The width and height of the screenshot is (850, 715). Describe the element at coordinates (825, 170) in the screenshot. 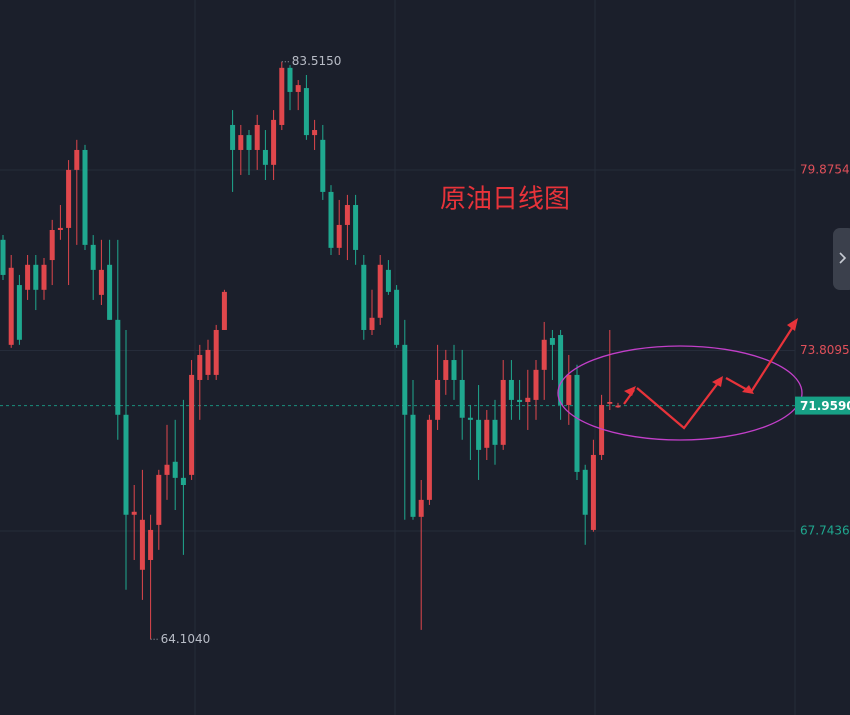

I see `y-tick-label: 79.8754` at that location.